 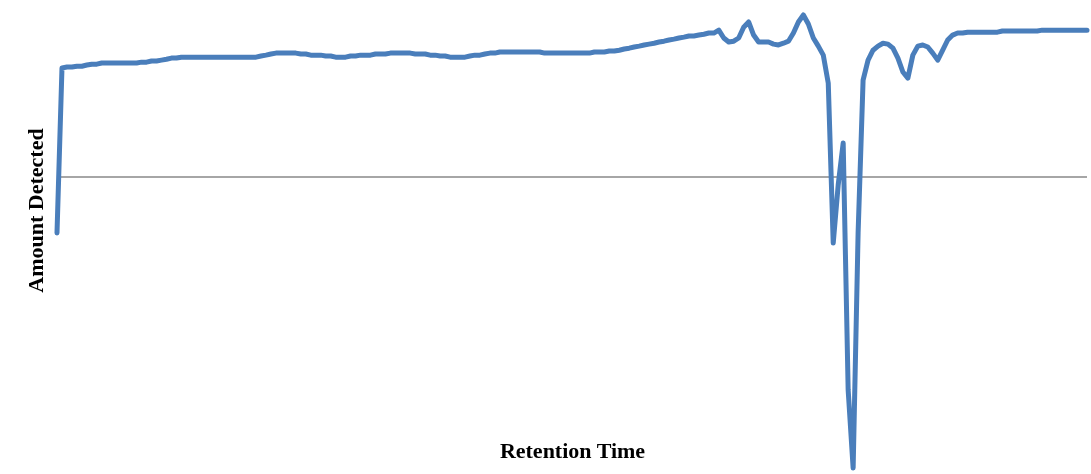 I want to click on x-axis-title: Retention Time, so click(x=572, y=450).